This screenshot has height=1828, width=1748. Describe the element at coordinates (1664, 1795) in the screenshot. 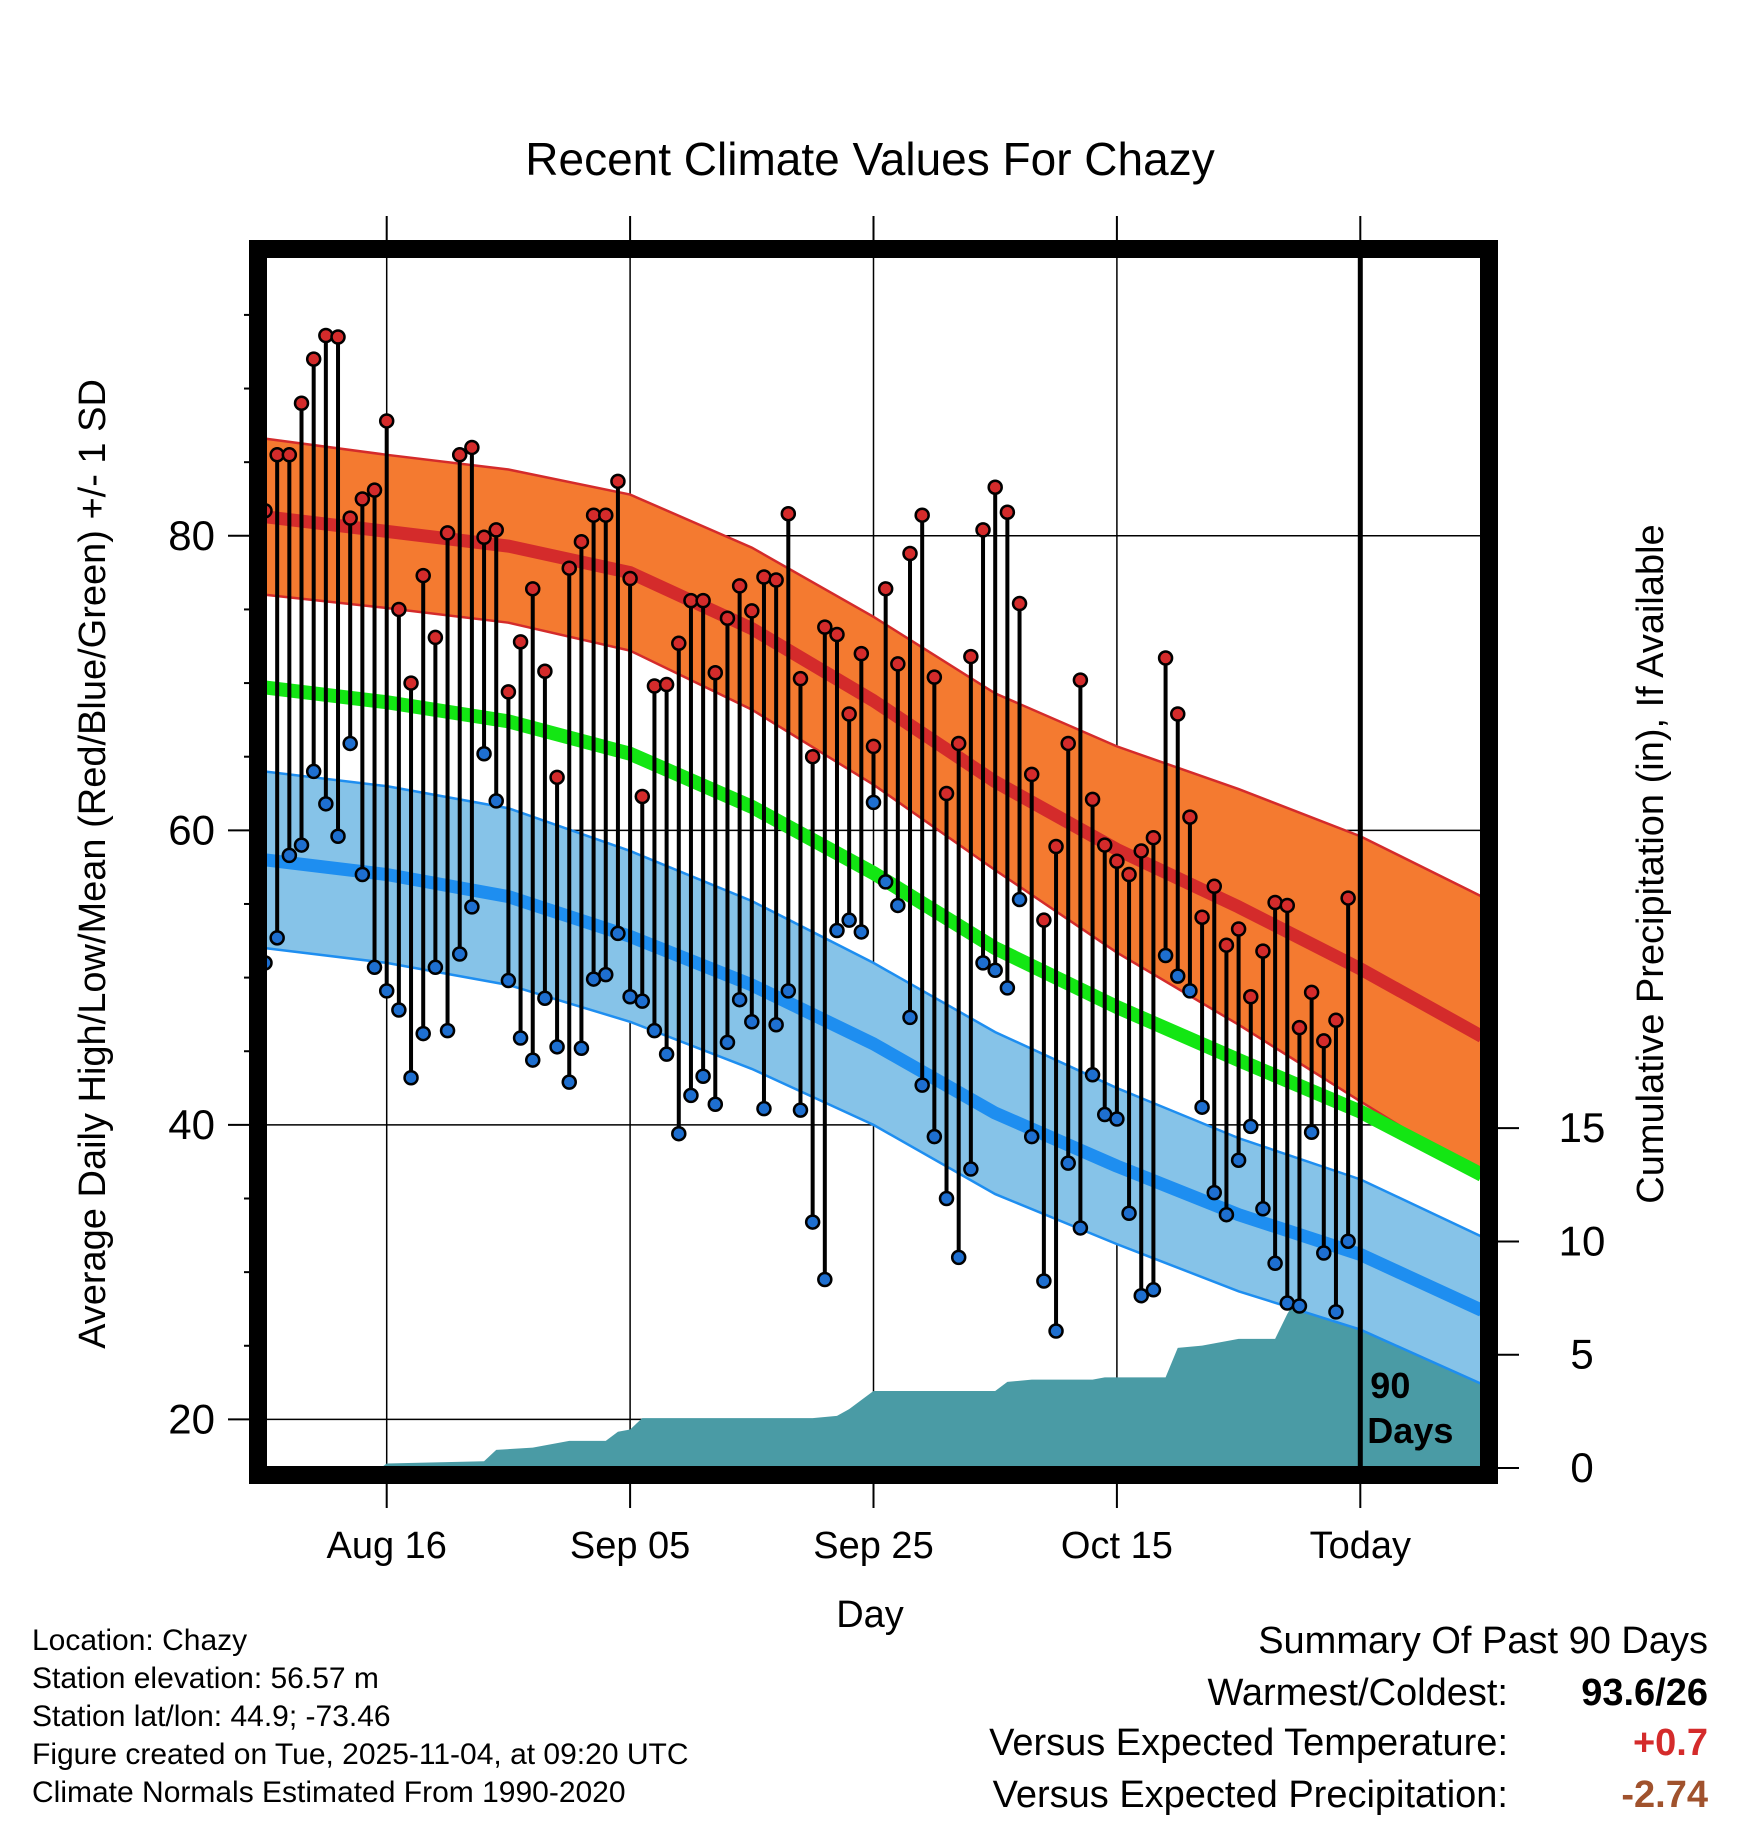

I see `precip-value: -2.74` at that location.